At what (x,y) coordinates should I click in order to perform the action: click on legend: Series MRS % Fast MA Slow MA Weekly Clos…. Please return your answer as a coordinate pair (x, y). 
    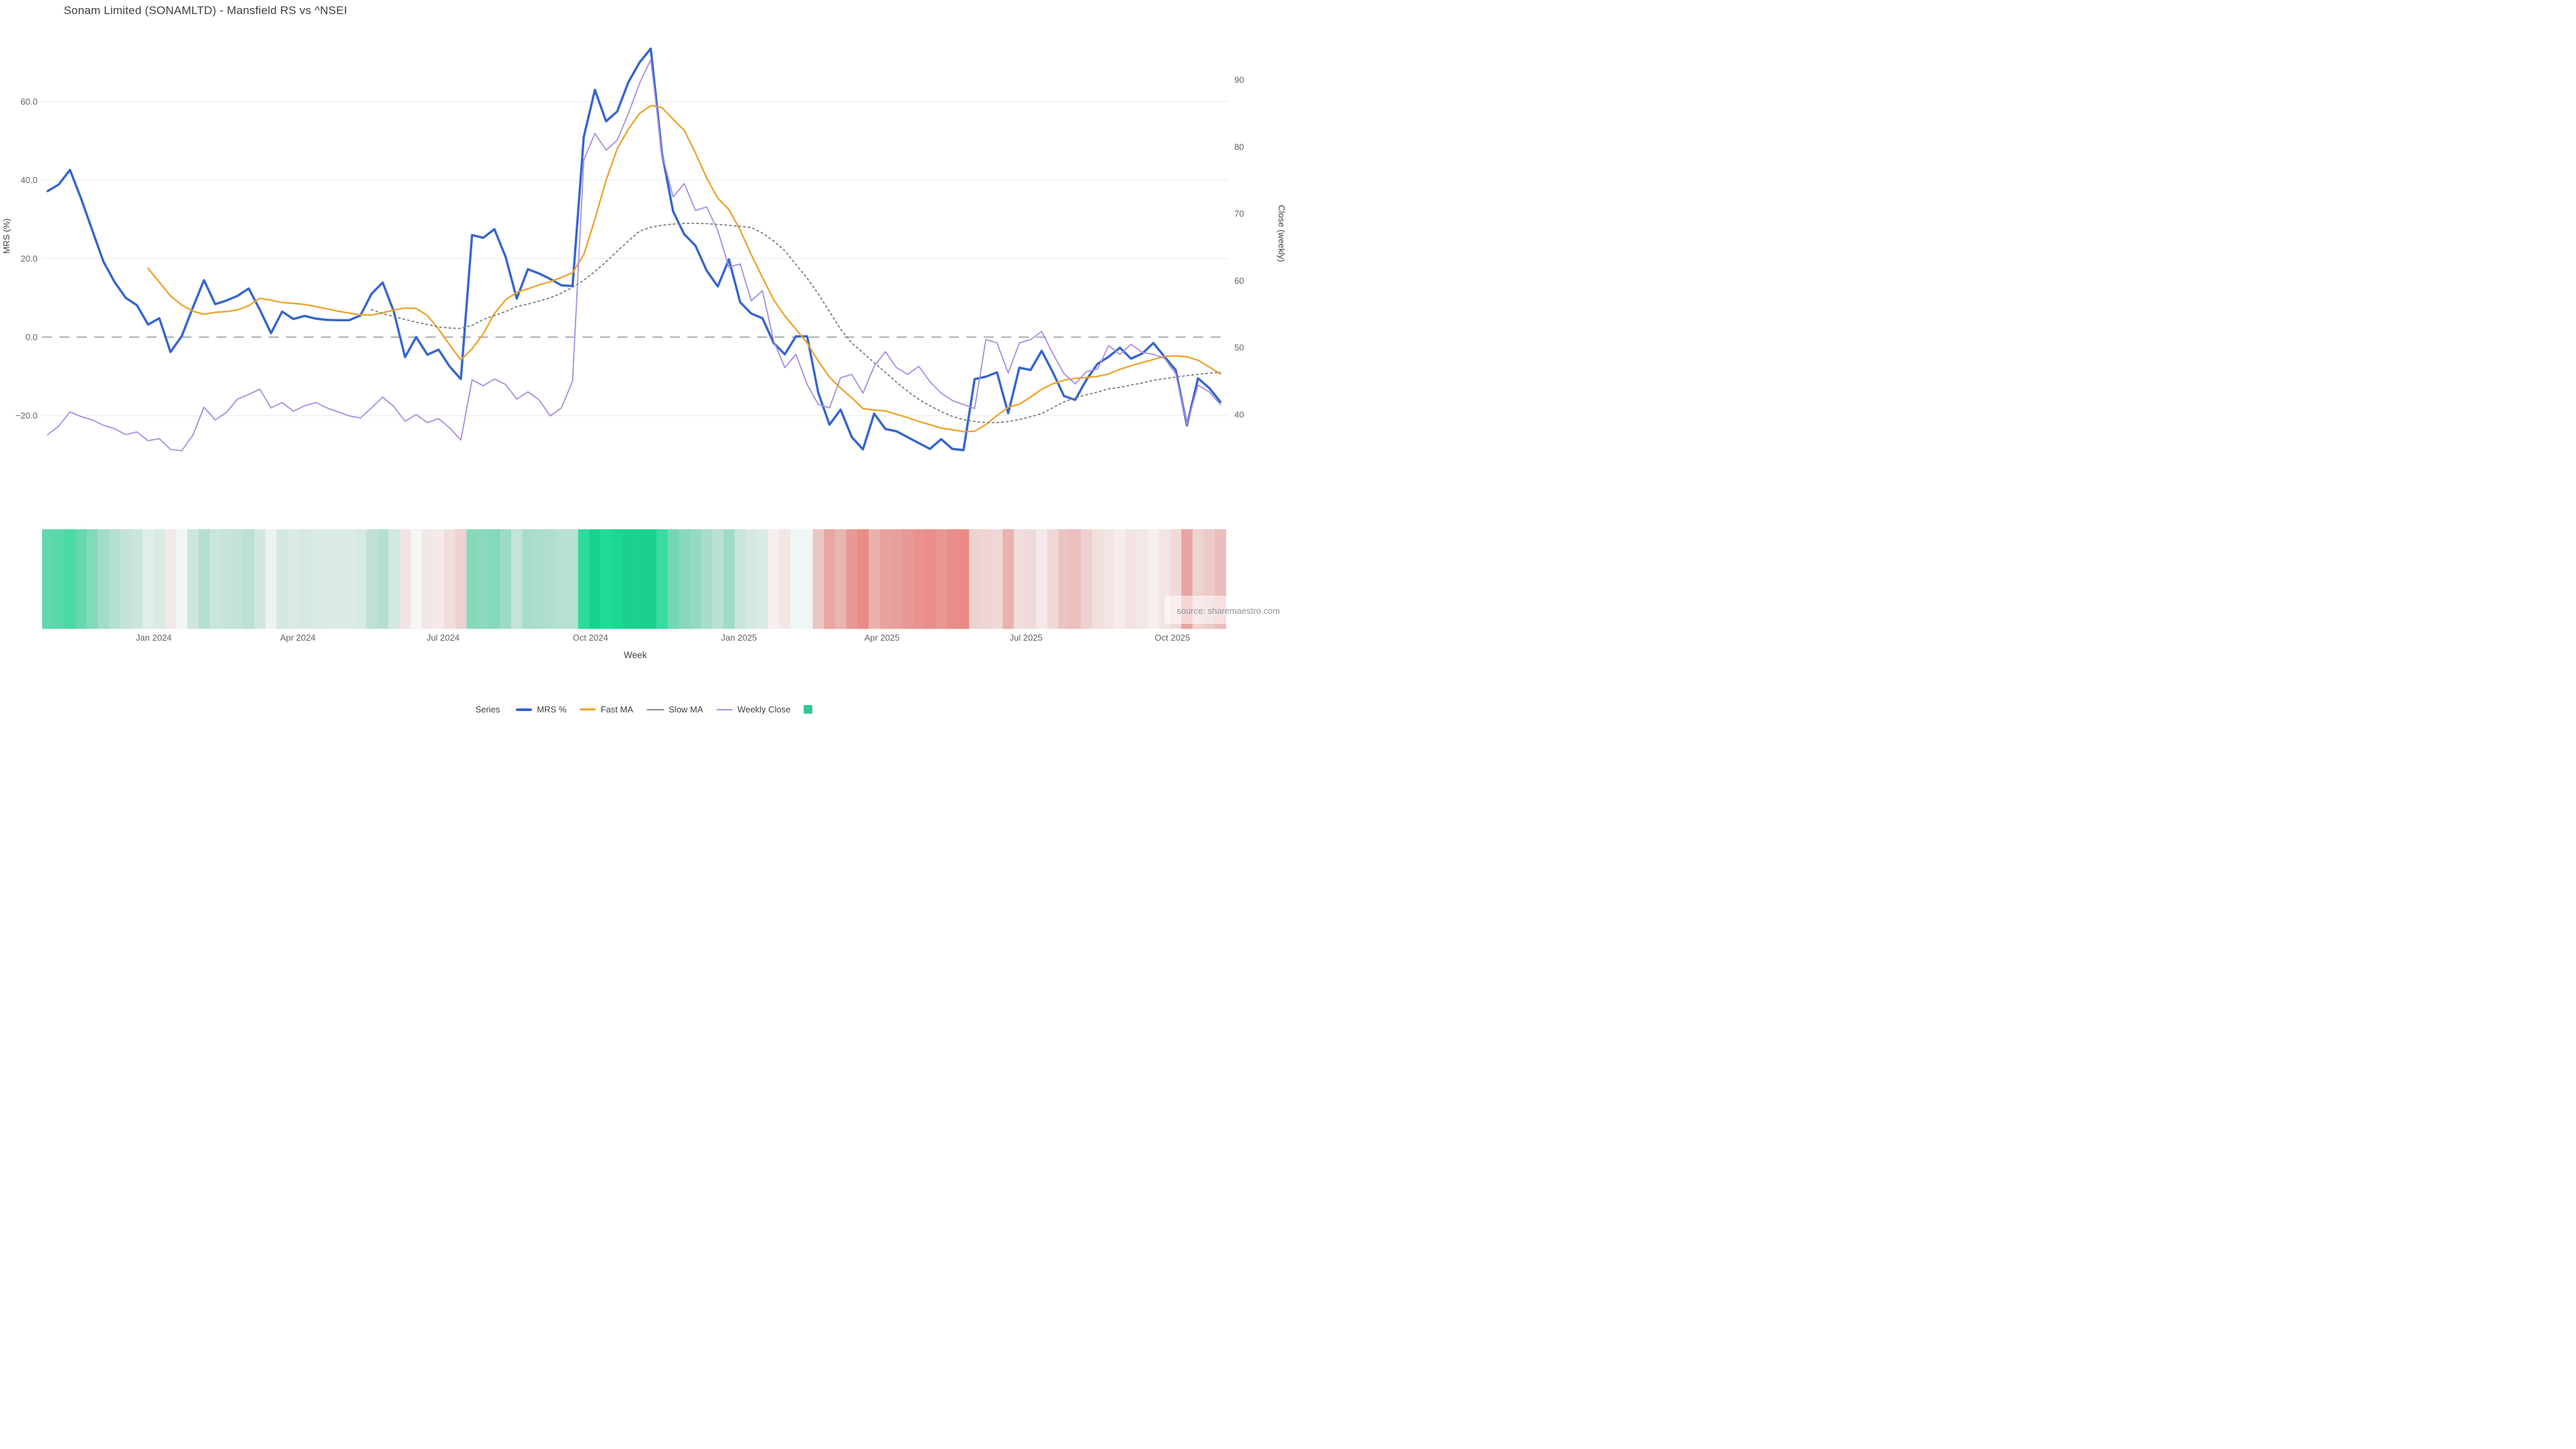
    Looking at the image, I should click on (644, 709).